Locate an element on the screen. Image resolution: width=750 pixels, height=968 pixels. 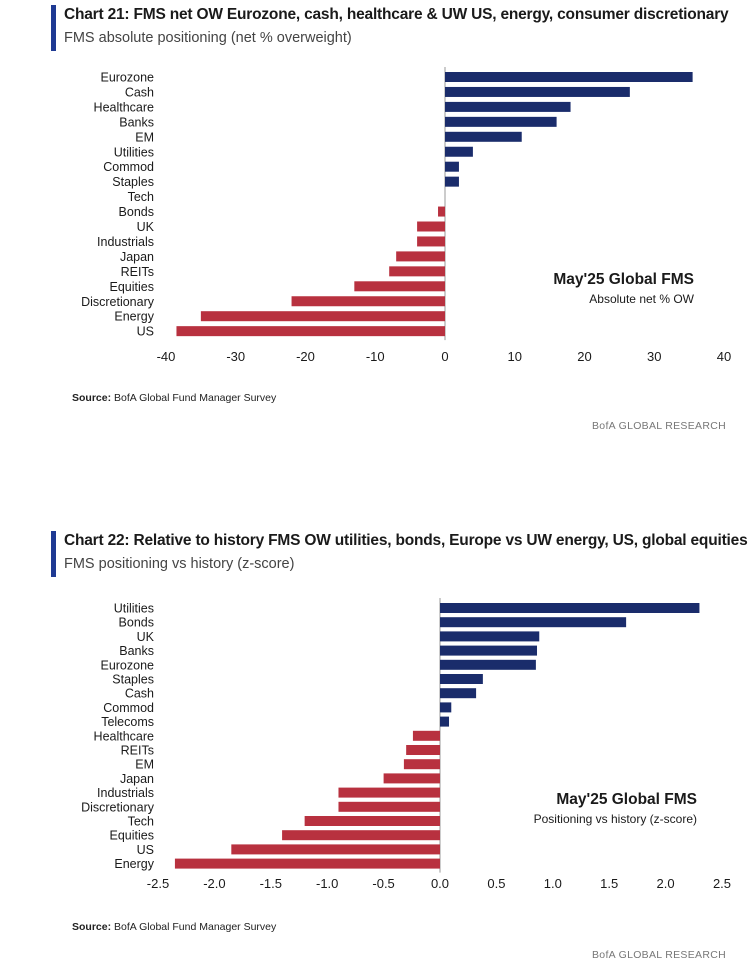
x-tick-label: -2.5 is located at coordinates (158, 883).